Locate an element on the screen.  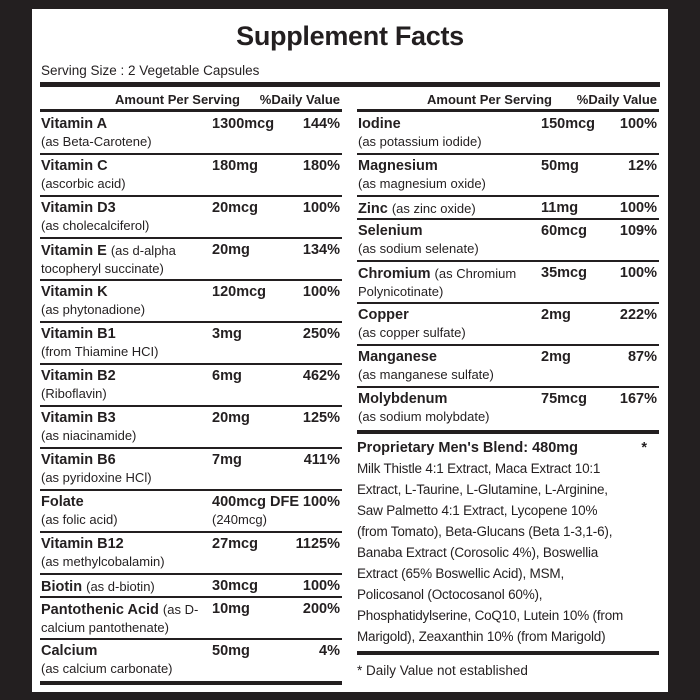
nutrient-source: (as pyridoxine HCl) is located at coordinates (96, 477).